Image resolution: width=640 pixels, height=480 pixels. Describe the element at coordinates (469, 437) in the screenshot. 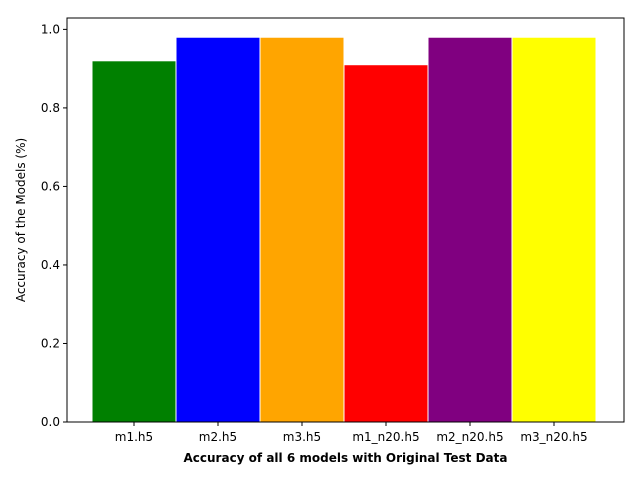

I see `x-tick-label: m2_n20.h5` at that location.